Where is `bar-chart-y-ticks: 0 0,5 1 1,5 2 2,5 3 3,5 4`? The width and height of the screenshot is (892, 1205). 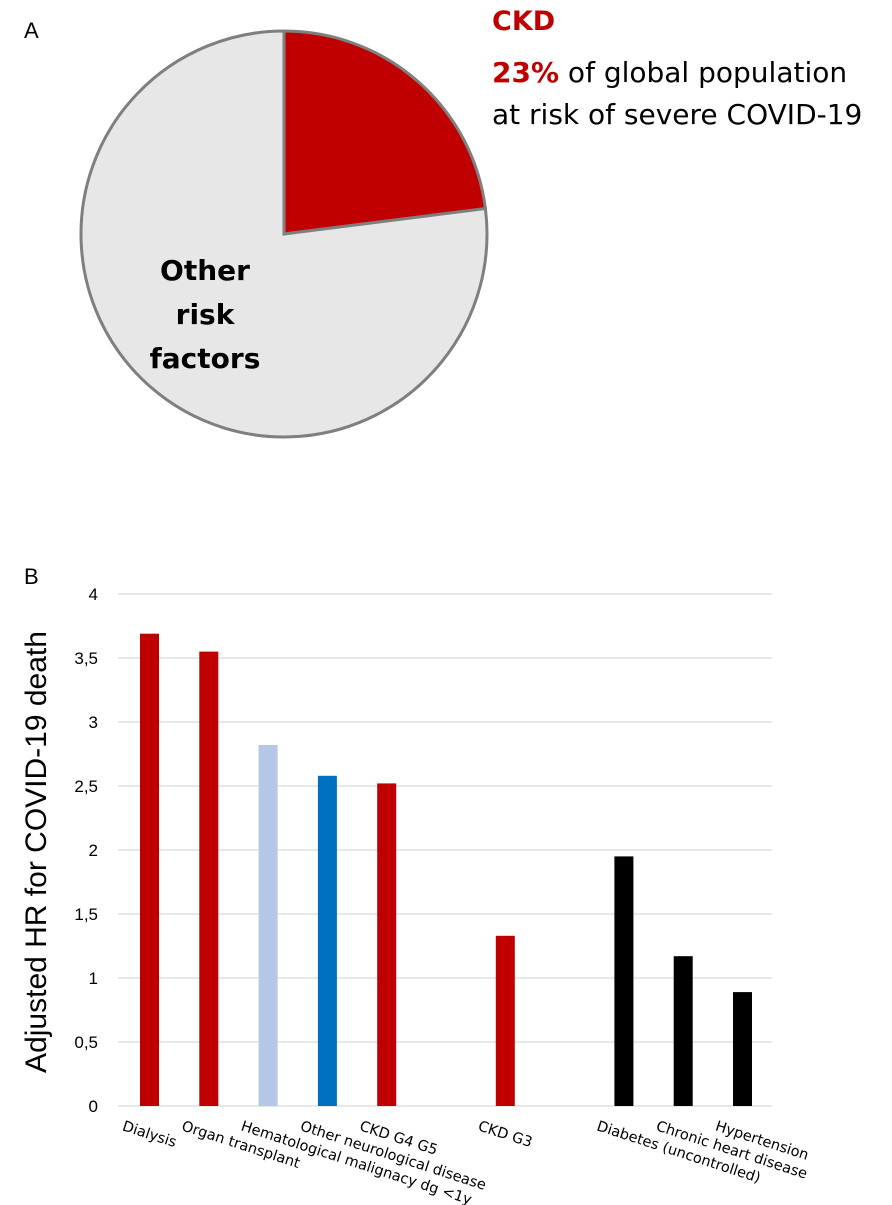
bar-chart-y-ticks: 0 0,5 1 1,5 2 2,5 3 3,5 4 is located at coordinates (86, 850).